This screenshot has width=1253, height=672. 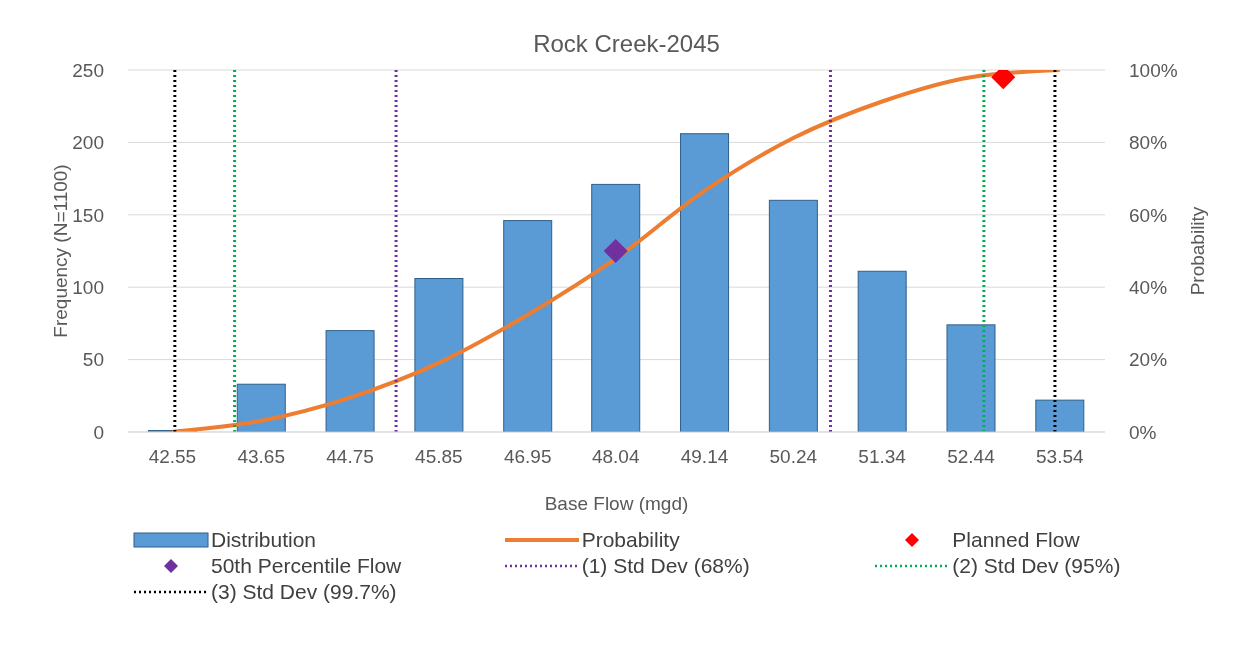 What do you see at coordinates (1036, 566) in the screenshot?
I see `legend-label: (2) Std Dev (95%)` at bounding box center [1036, 566].